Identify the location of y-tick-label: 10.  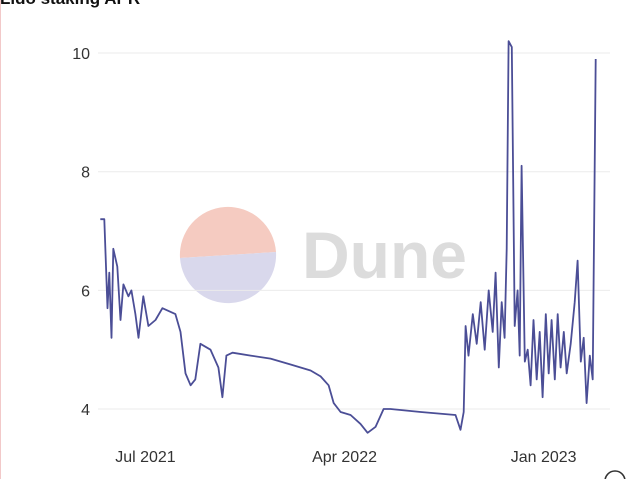
(81, 54).